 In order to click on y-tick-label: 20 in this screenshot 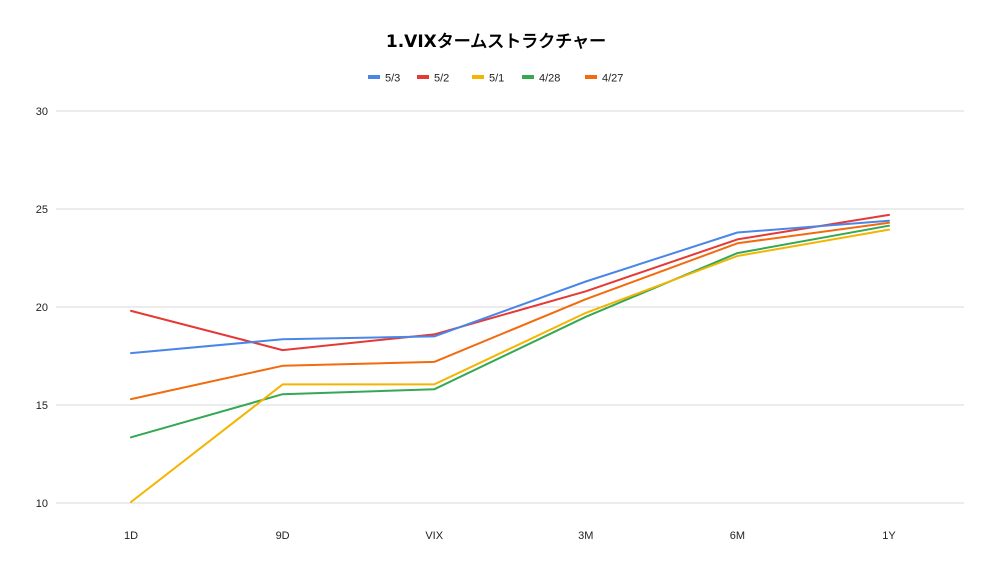, I will do `click(42, 308)`.